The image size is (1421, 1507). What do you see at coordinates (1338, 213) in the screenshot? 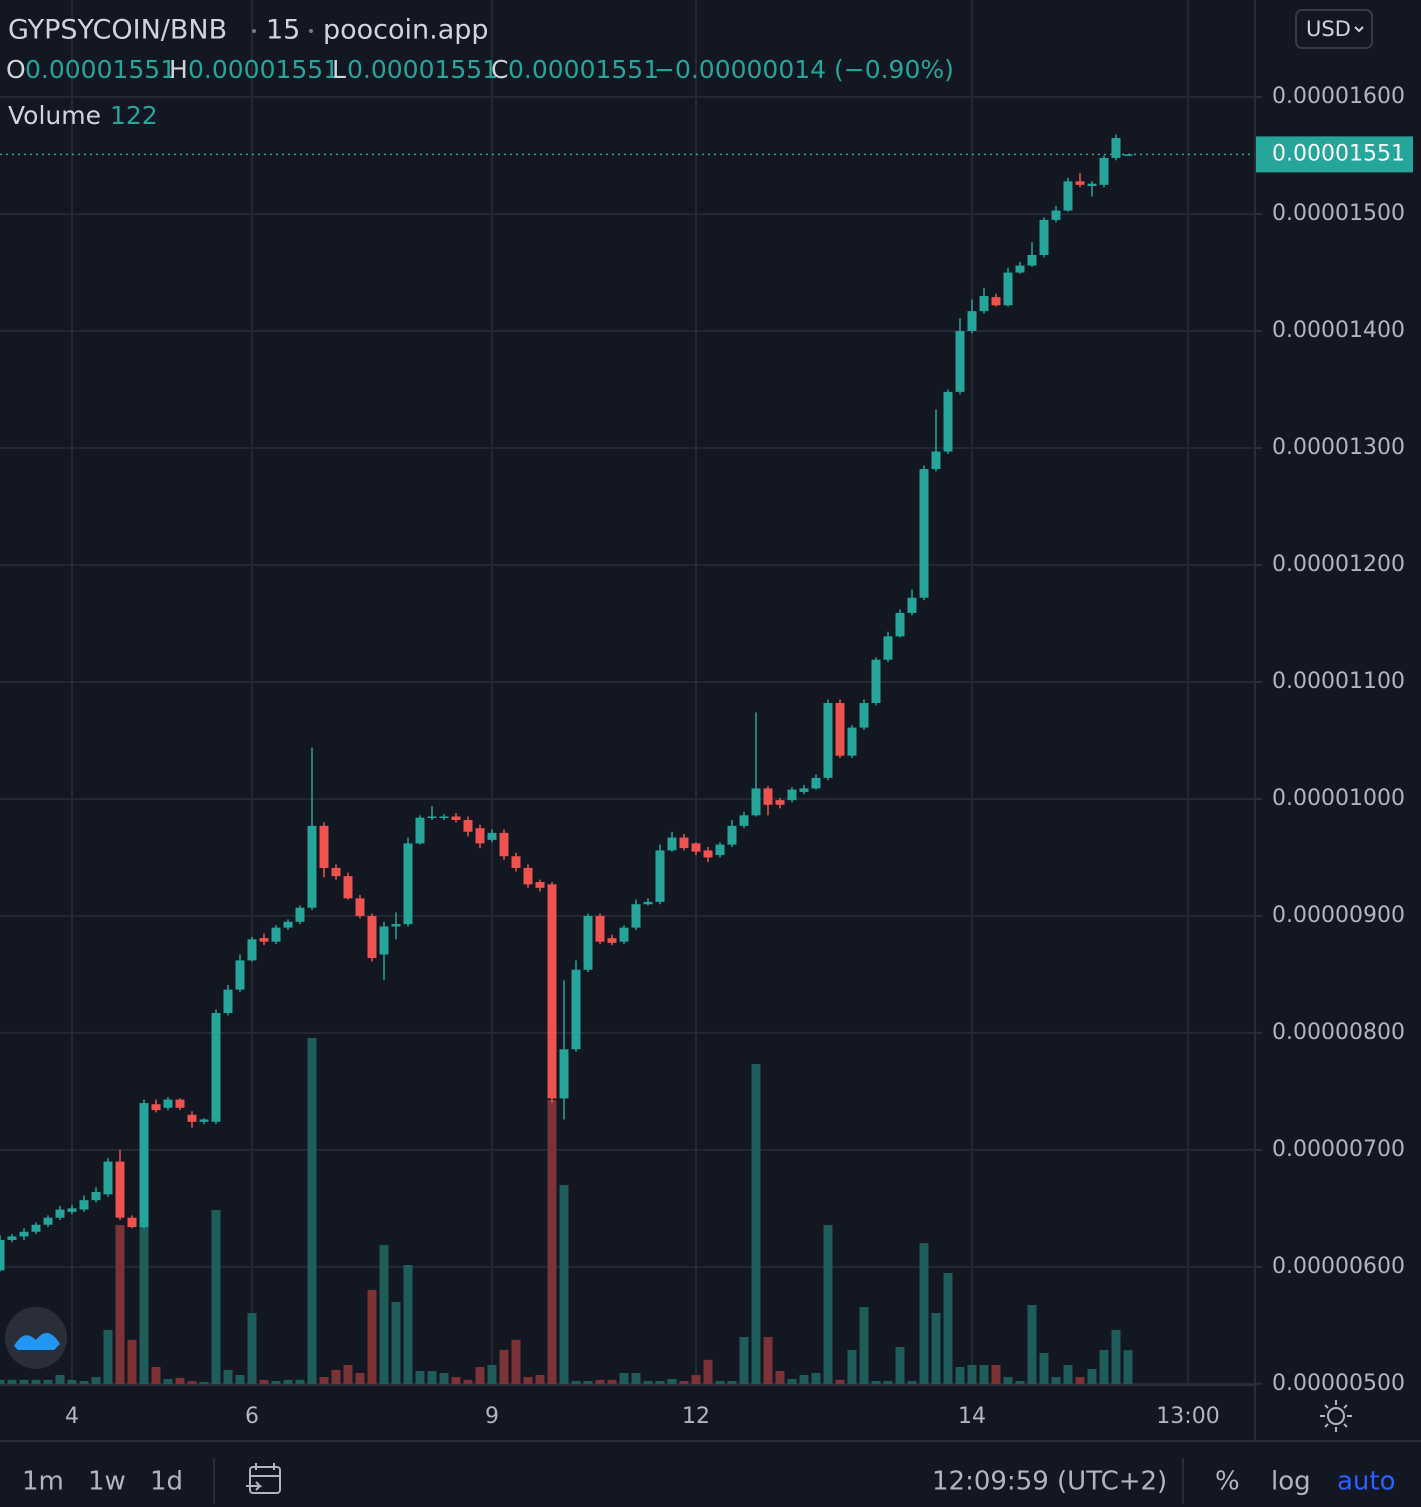
I see `y-tick-label: 0.00001500` at bounding box center [1338, 213].